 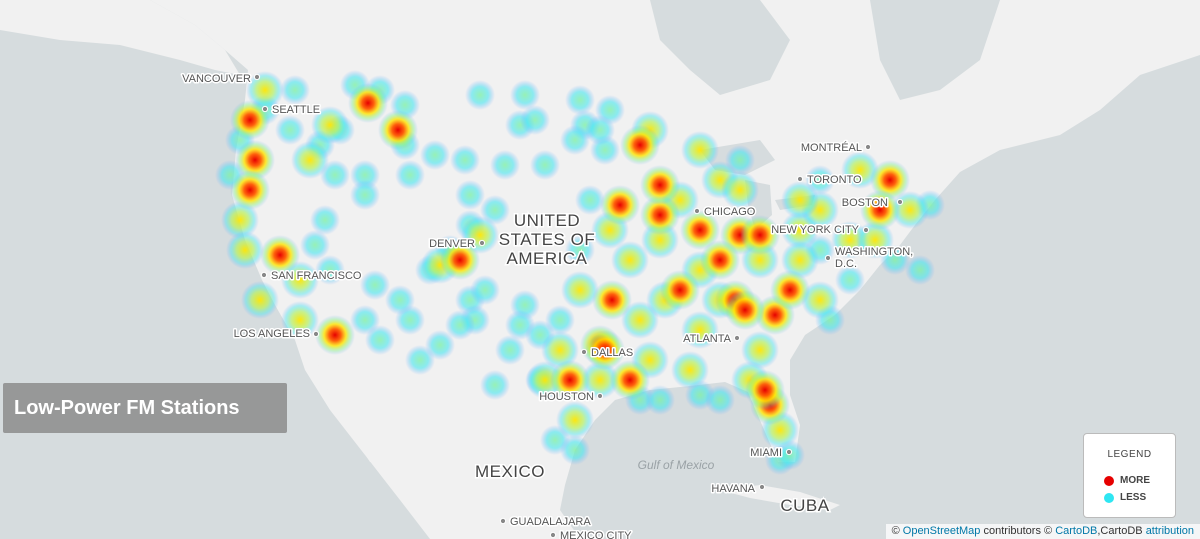 What do you see at coordinates (612, 353) in the screenshot?
I see `city-label: DALLAS` at bounding box center [612, 353].